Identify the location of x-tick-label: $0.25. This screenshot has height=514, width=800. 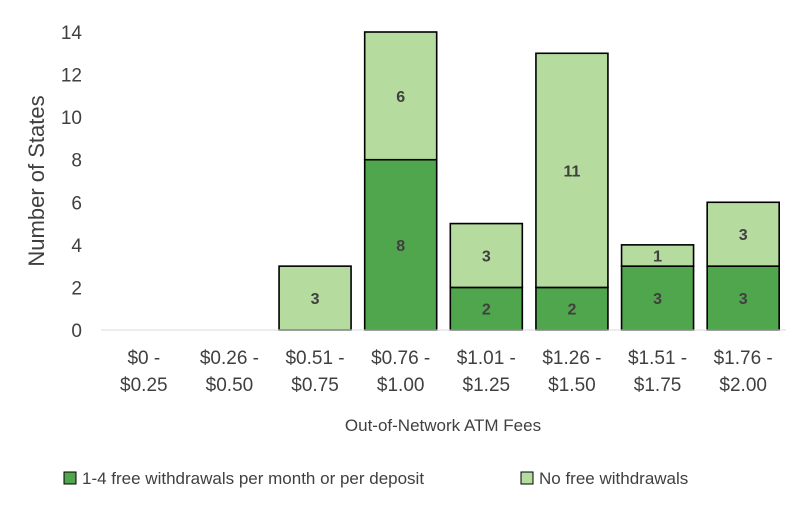
(144, 385).